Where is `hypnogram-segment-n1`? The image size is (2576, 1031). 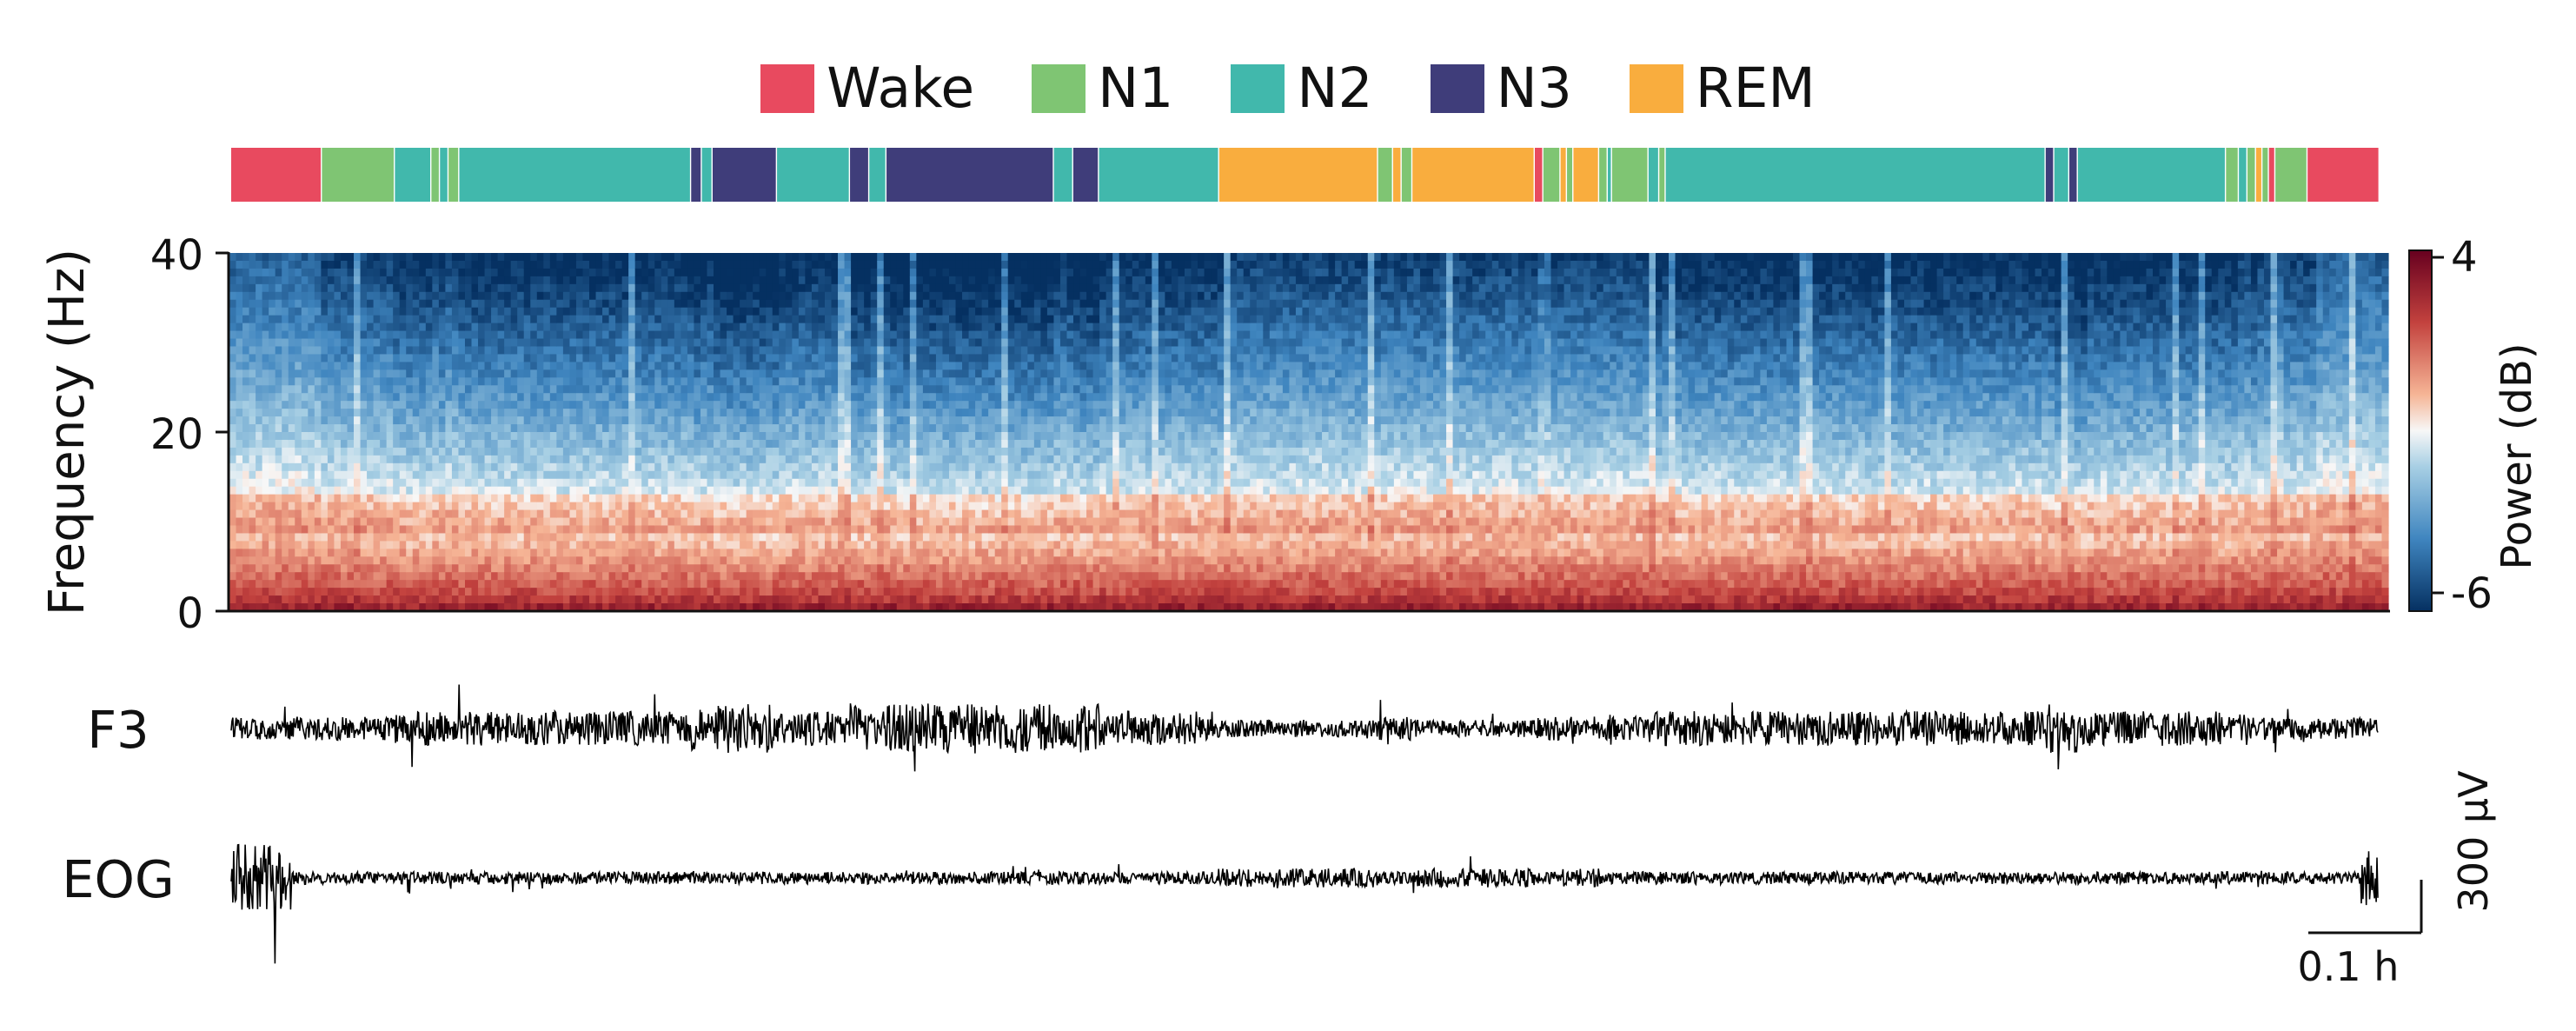
hypnogram-segment-n1 is located at coordinates (2251, 175).